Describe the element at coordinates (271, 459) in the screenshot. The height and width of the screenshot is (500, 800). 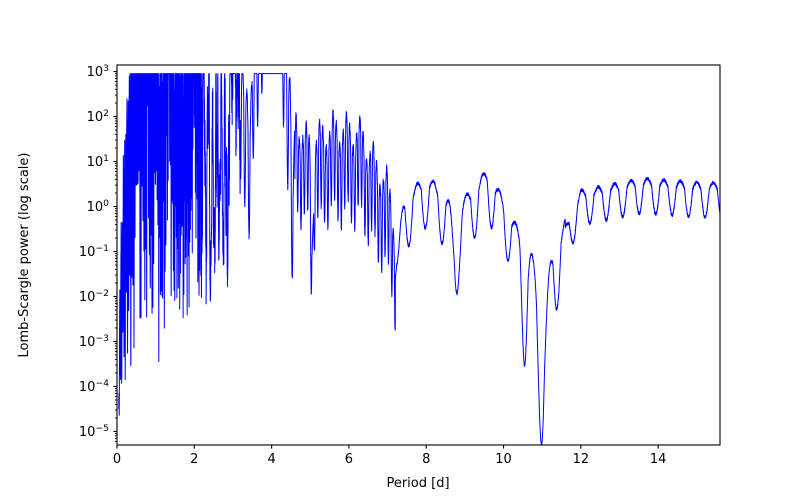
I see `x-tick-label: 4` at that location.